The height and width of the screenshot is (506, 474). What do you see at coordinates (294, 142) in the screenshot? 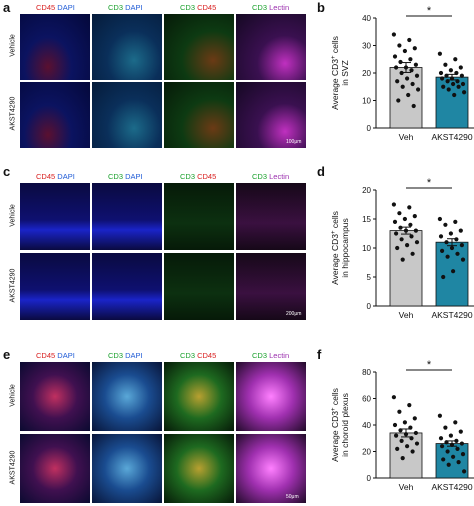
I see `scale-bar-label: 100μm` at bounding box center [294, 142].